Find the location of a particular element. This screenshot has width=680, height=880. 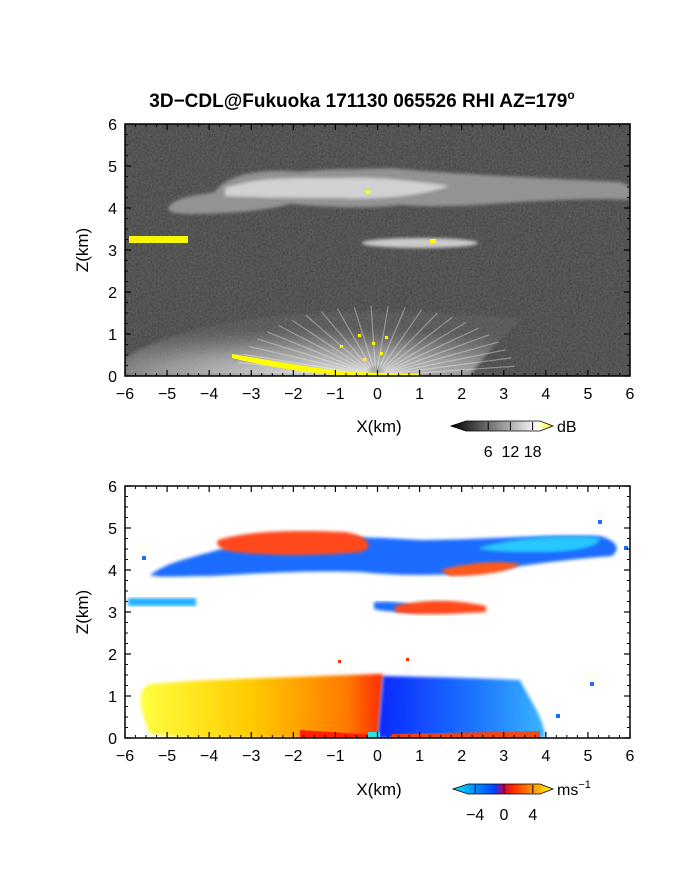

upper-cloud-light-blue is located at coordinates (539, 544).